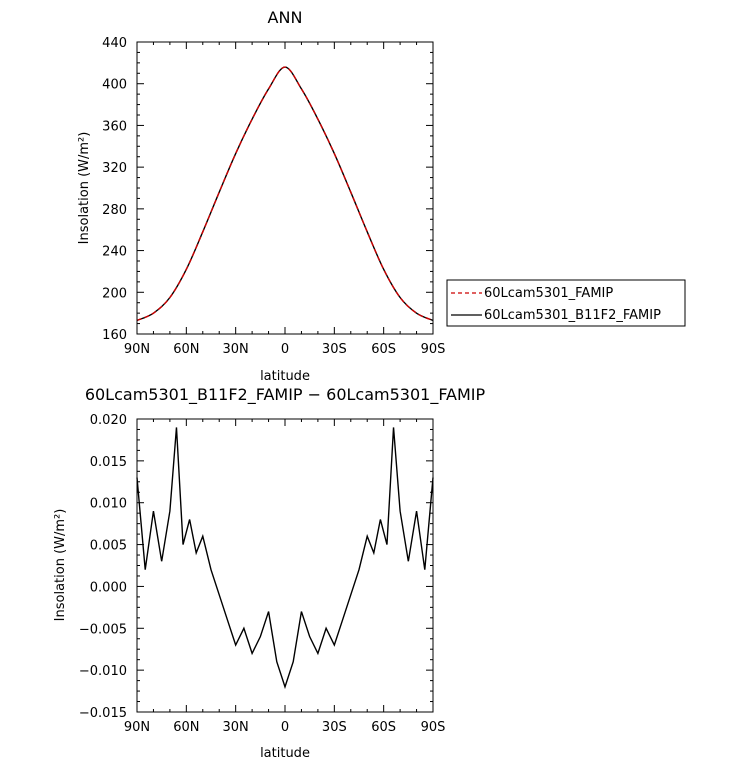 The height and width of the screenshot is (768, 733). What do you see at coordinates (383, 349) in the screenshot?
I see `top-x-tick-label: 60S` at bounding box center [383, 349].